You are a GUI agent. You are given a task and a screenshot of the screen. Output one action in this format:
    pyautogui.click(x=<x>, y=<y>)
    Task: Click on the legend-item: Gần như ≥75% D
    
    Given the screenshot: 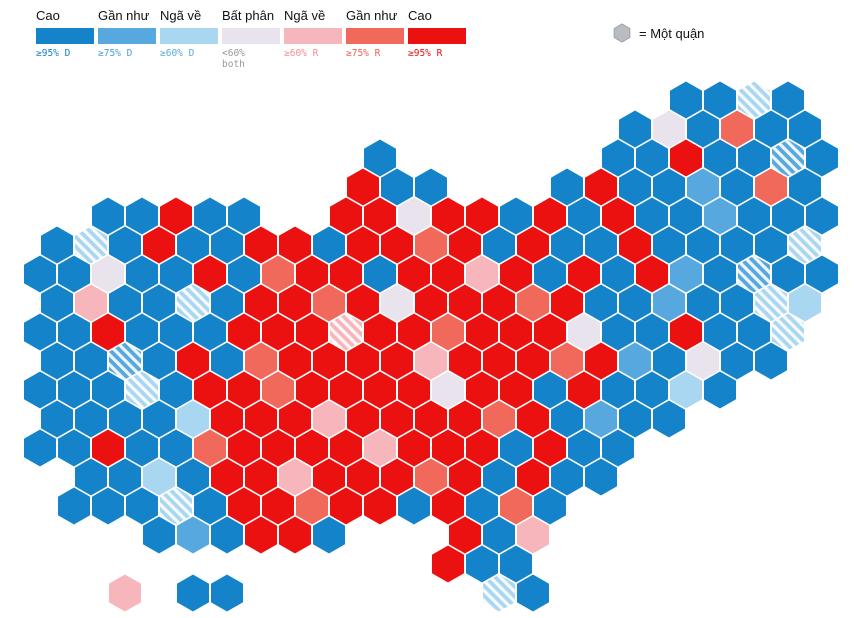 What is the action you would take?
    pyautogui.click(x=128, y=39)
    